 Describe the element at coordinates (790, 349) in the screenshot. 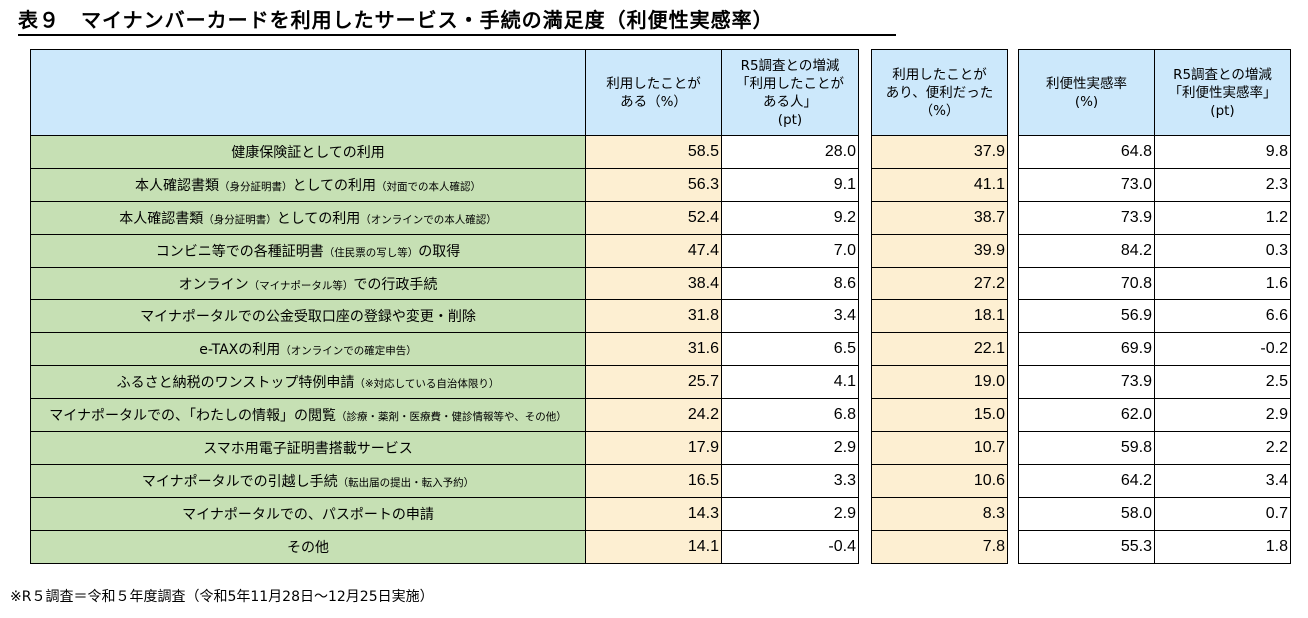

I see `used-diff-value: 6.5` at that location.